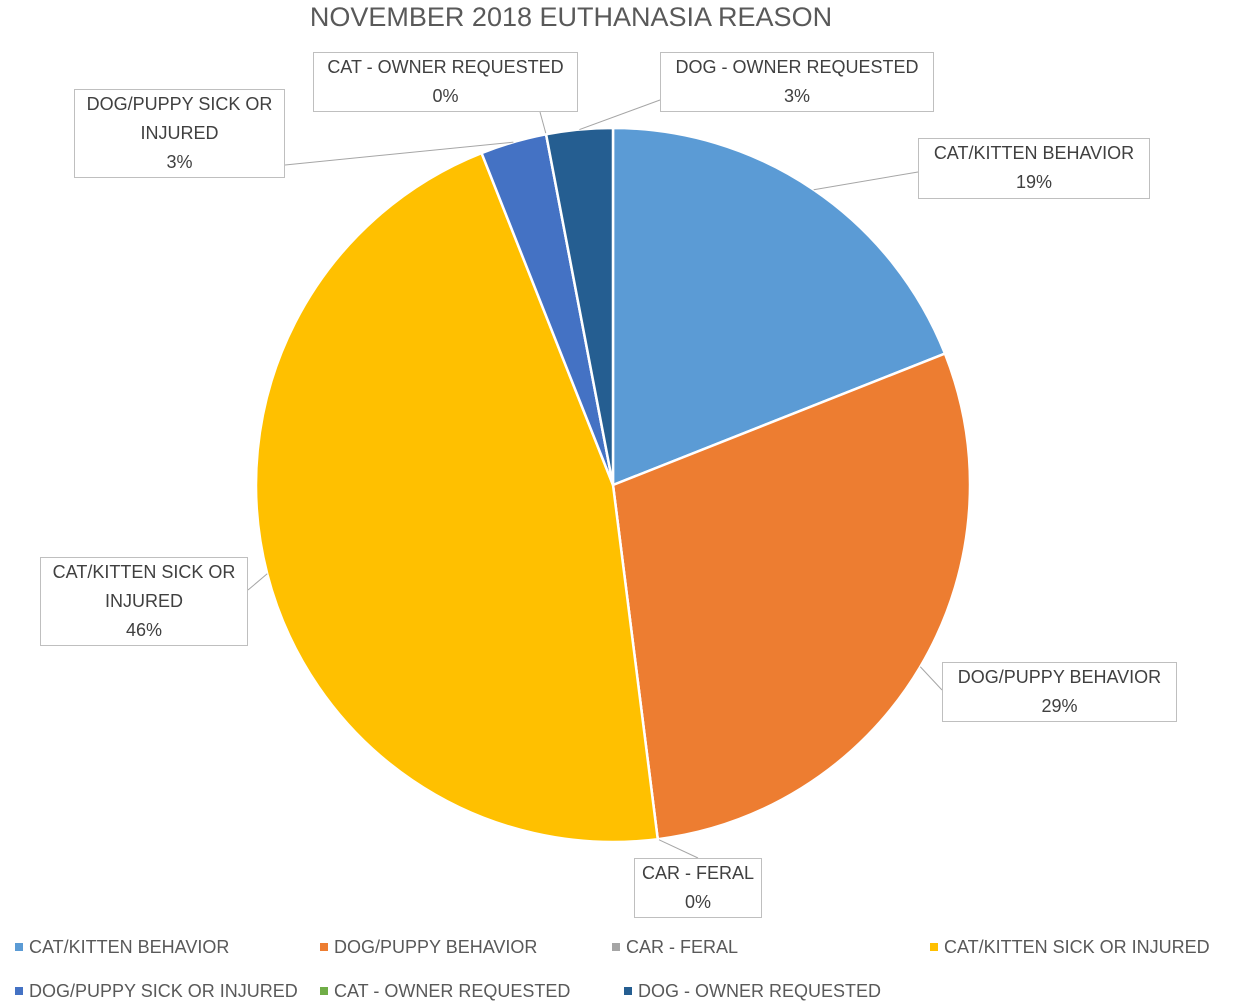  What do you see at coordinates (1034, 153) in the screenshot?
I see `data-label-name: CAT/KITTEN BEHAVIOR` at bounding box center [1034, 153].